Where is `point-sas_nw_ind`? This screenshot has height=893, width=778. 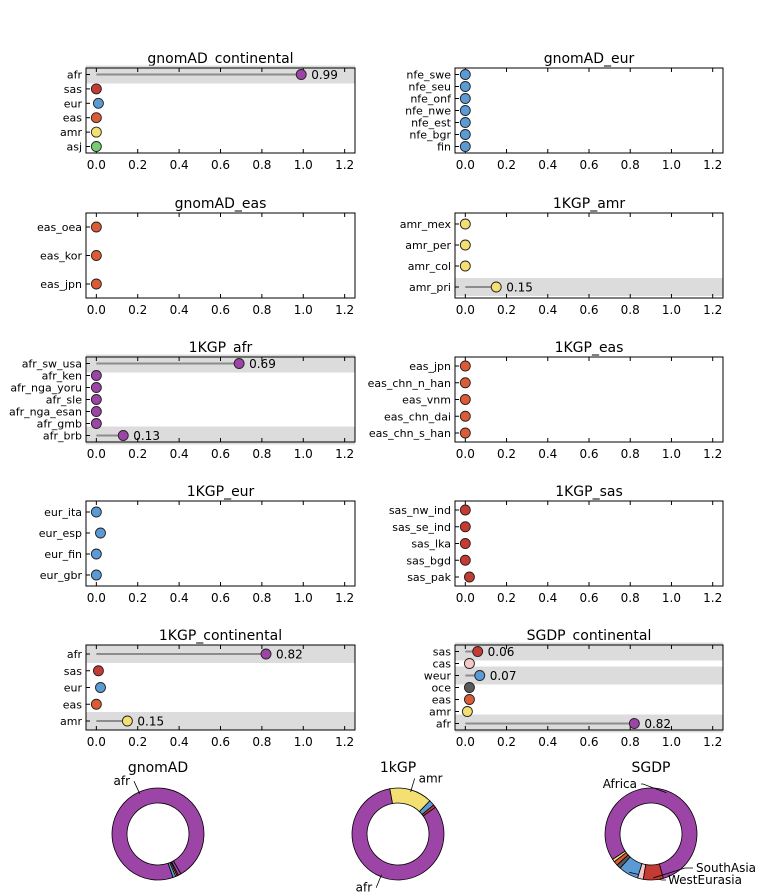
point-sas_nw_ind is located at coordinates (465, 510).